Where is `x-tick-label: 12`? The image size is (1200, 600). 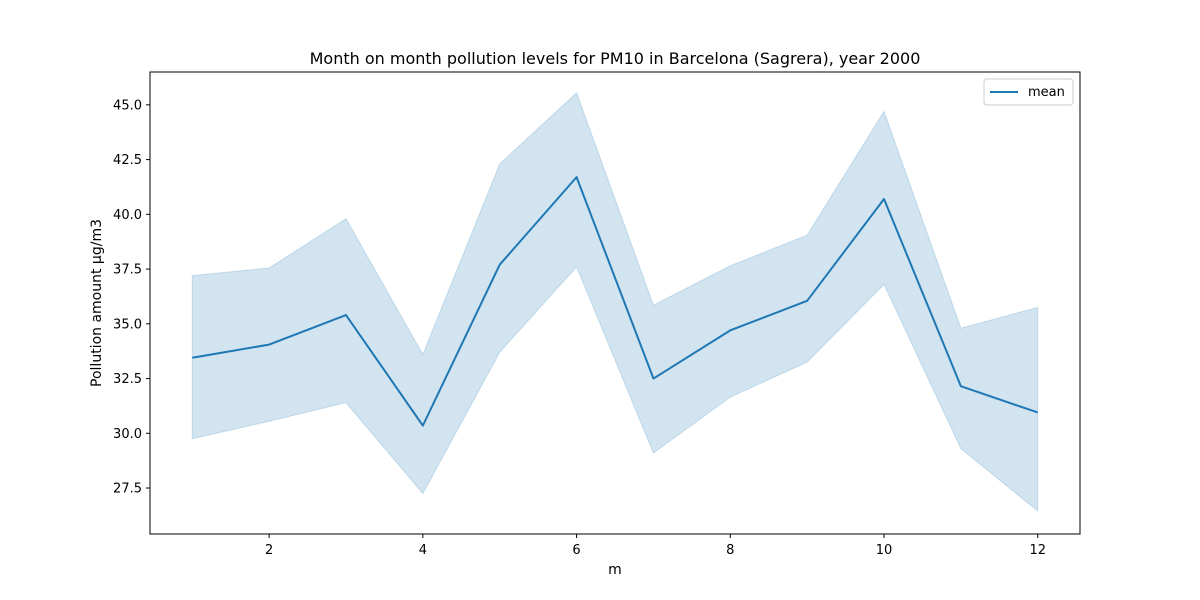
x-tick-label: 12 is located at coordinates (1037, 550).